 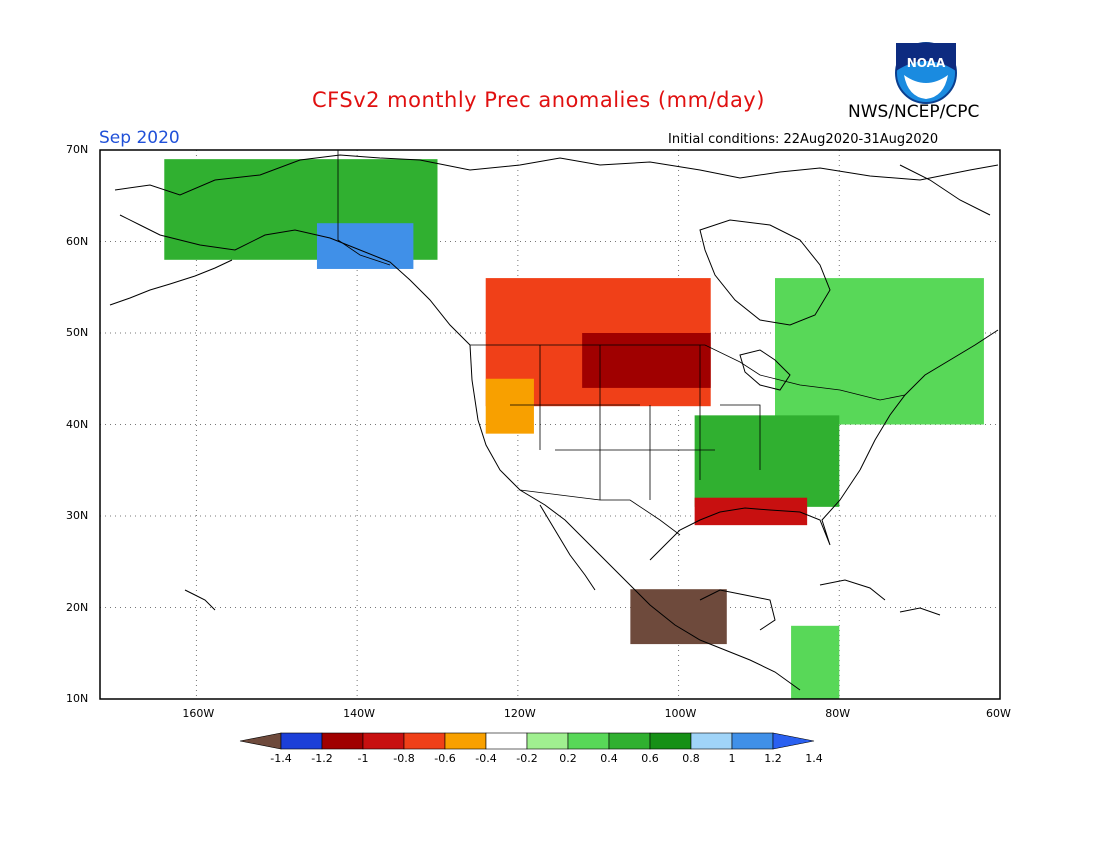 I want to click on colorbar-tick-label: 0.2, so click(x=568, y=758).